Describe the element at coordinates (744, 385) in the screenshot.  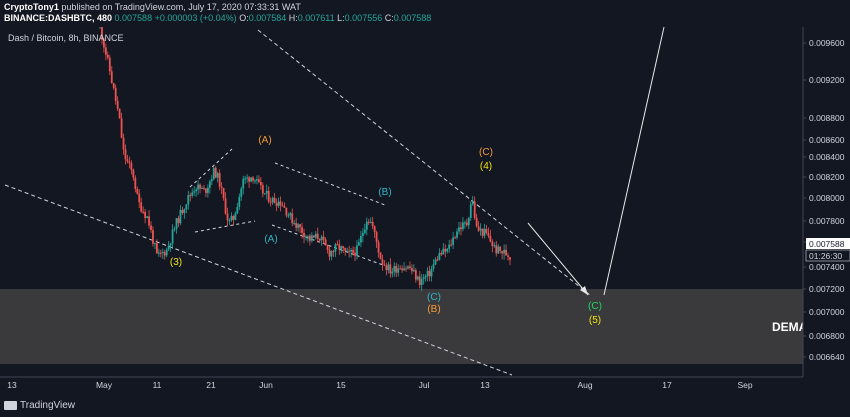
I see `x-tick-label: Sep` at that location.